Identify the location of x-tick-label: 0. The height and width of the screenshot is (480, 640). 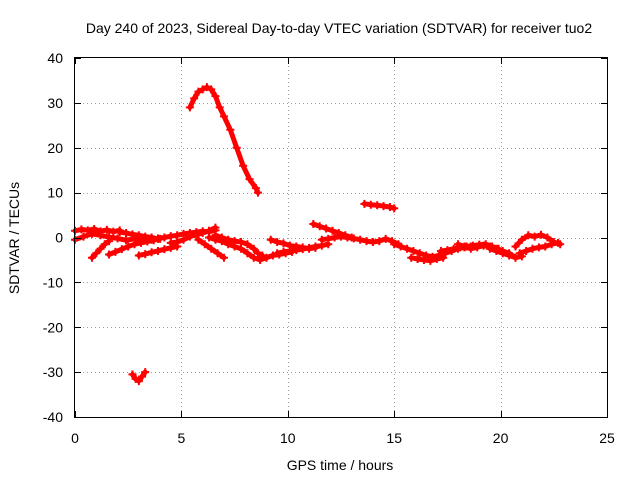
(75, 438).